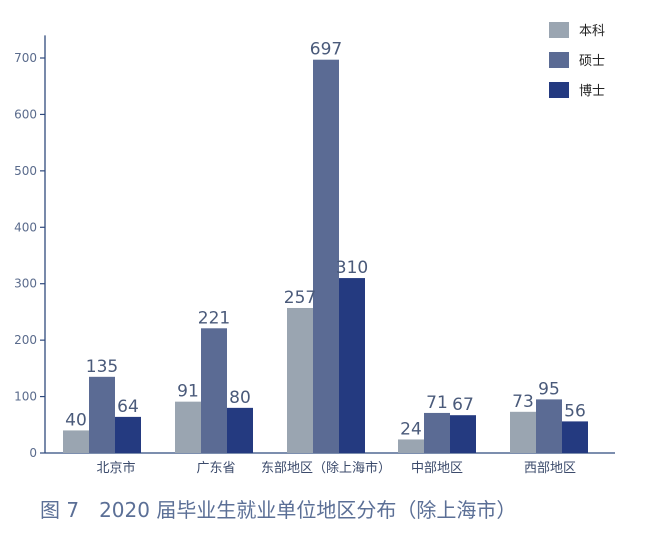 Image resolution: width=645 pixels, height=533 pixels. What do you see at coordinates (326, 468) in the screenshot?
I see `category-label: 东部地区（除上海市）` at bounding box center [326, 468].